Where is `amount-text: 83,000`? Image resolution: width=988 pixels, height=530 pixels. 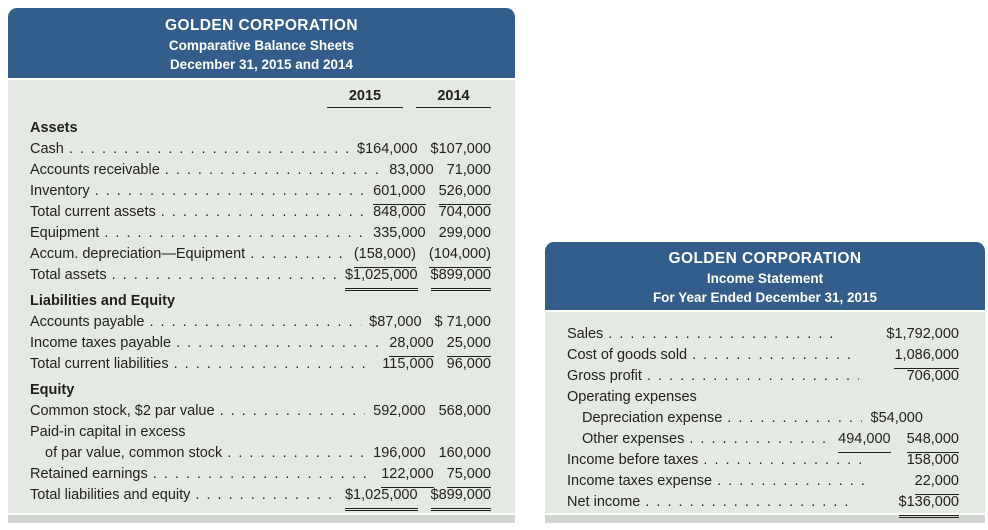 amount-text: 83,000 is located at coordinates (411, 170).